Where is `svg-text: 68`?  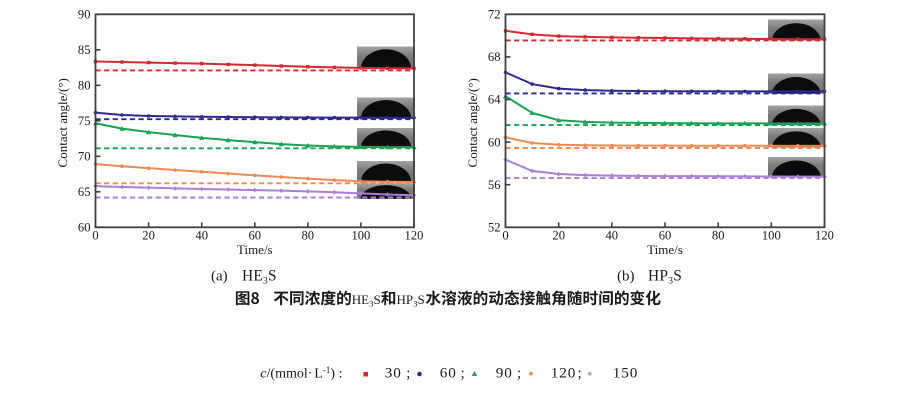
svg-text: 68 is located at coordinates (494, 57).